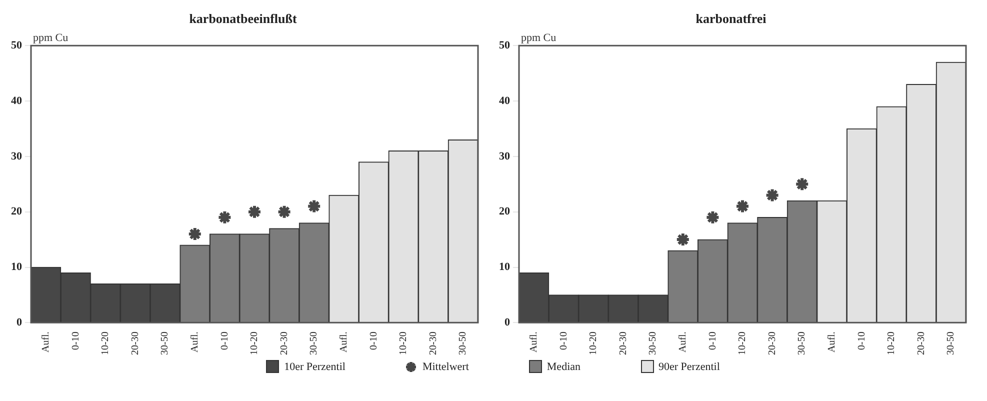  Describe the element at coordinates (445, 366) in the screenshot. I see `legend-label: Mittelwert` at that location.